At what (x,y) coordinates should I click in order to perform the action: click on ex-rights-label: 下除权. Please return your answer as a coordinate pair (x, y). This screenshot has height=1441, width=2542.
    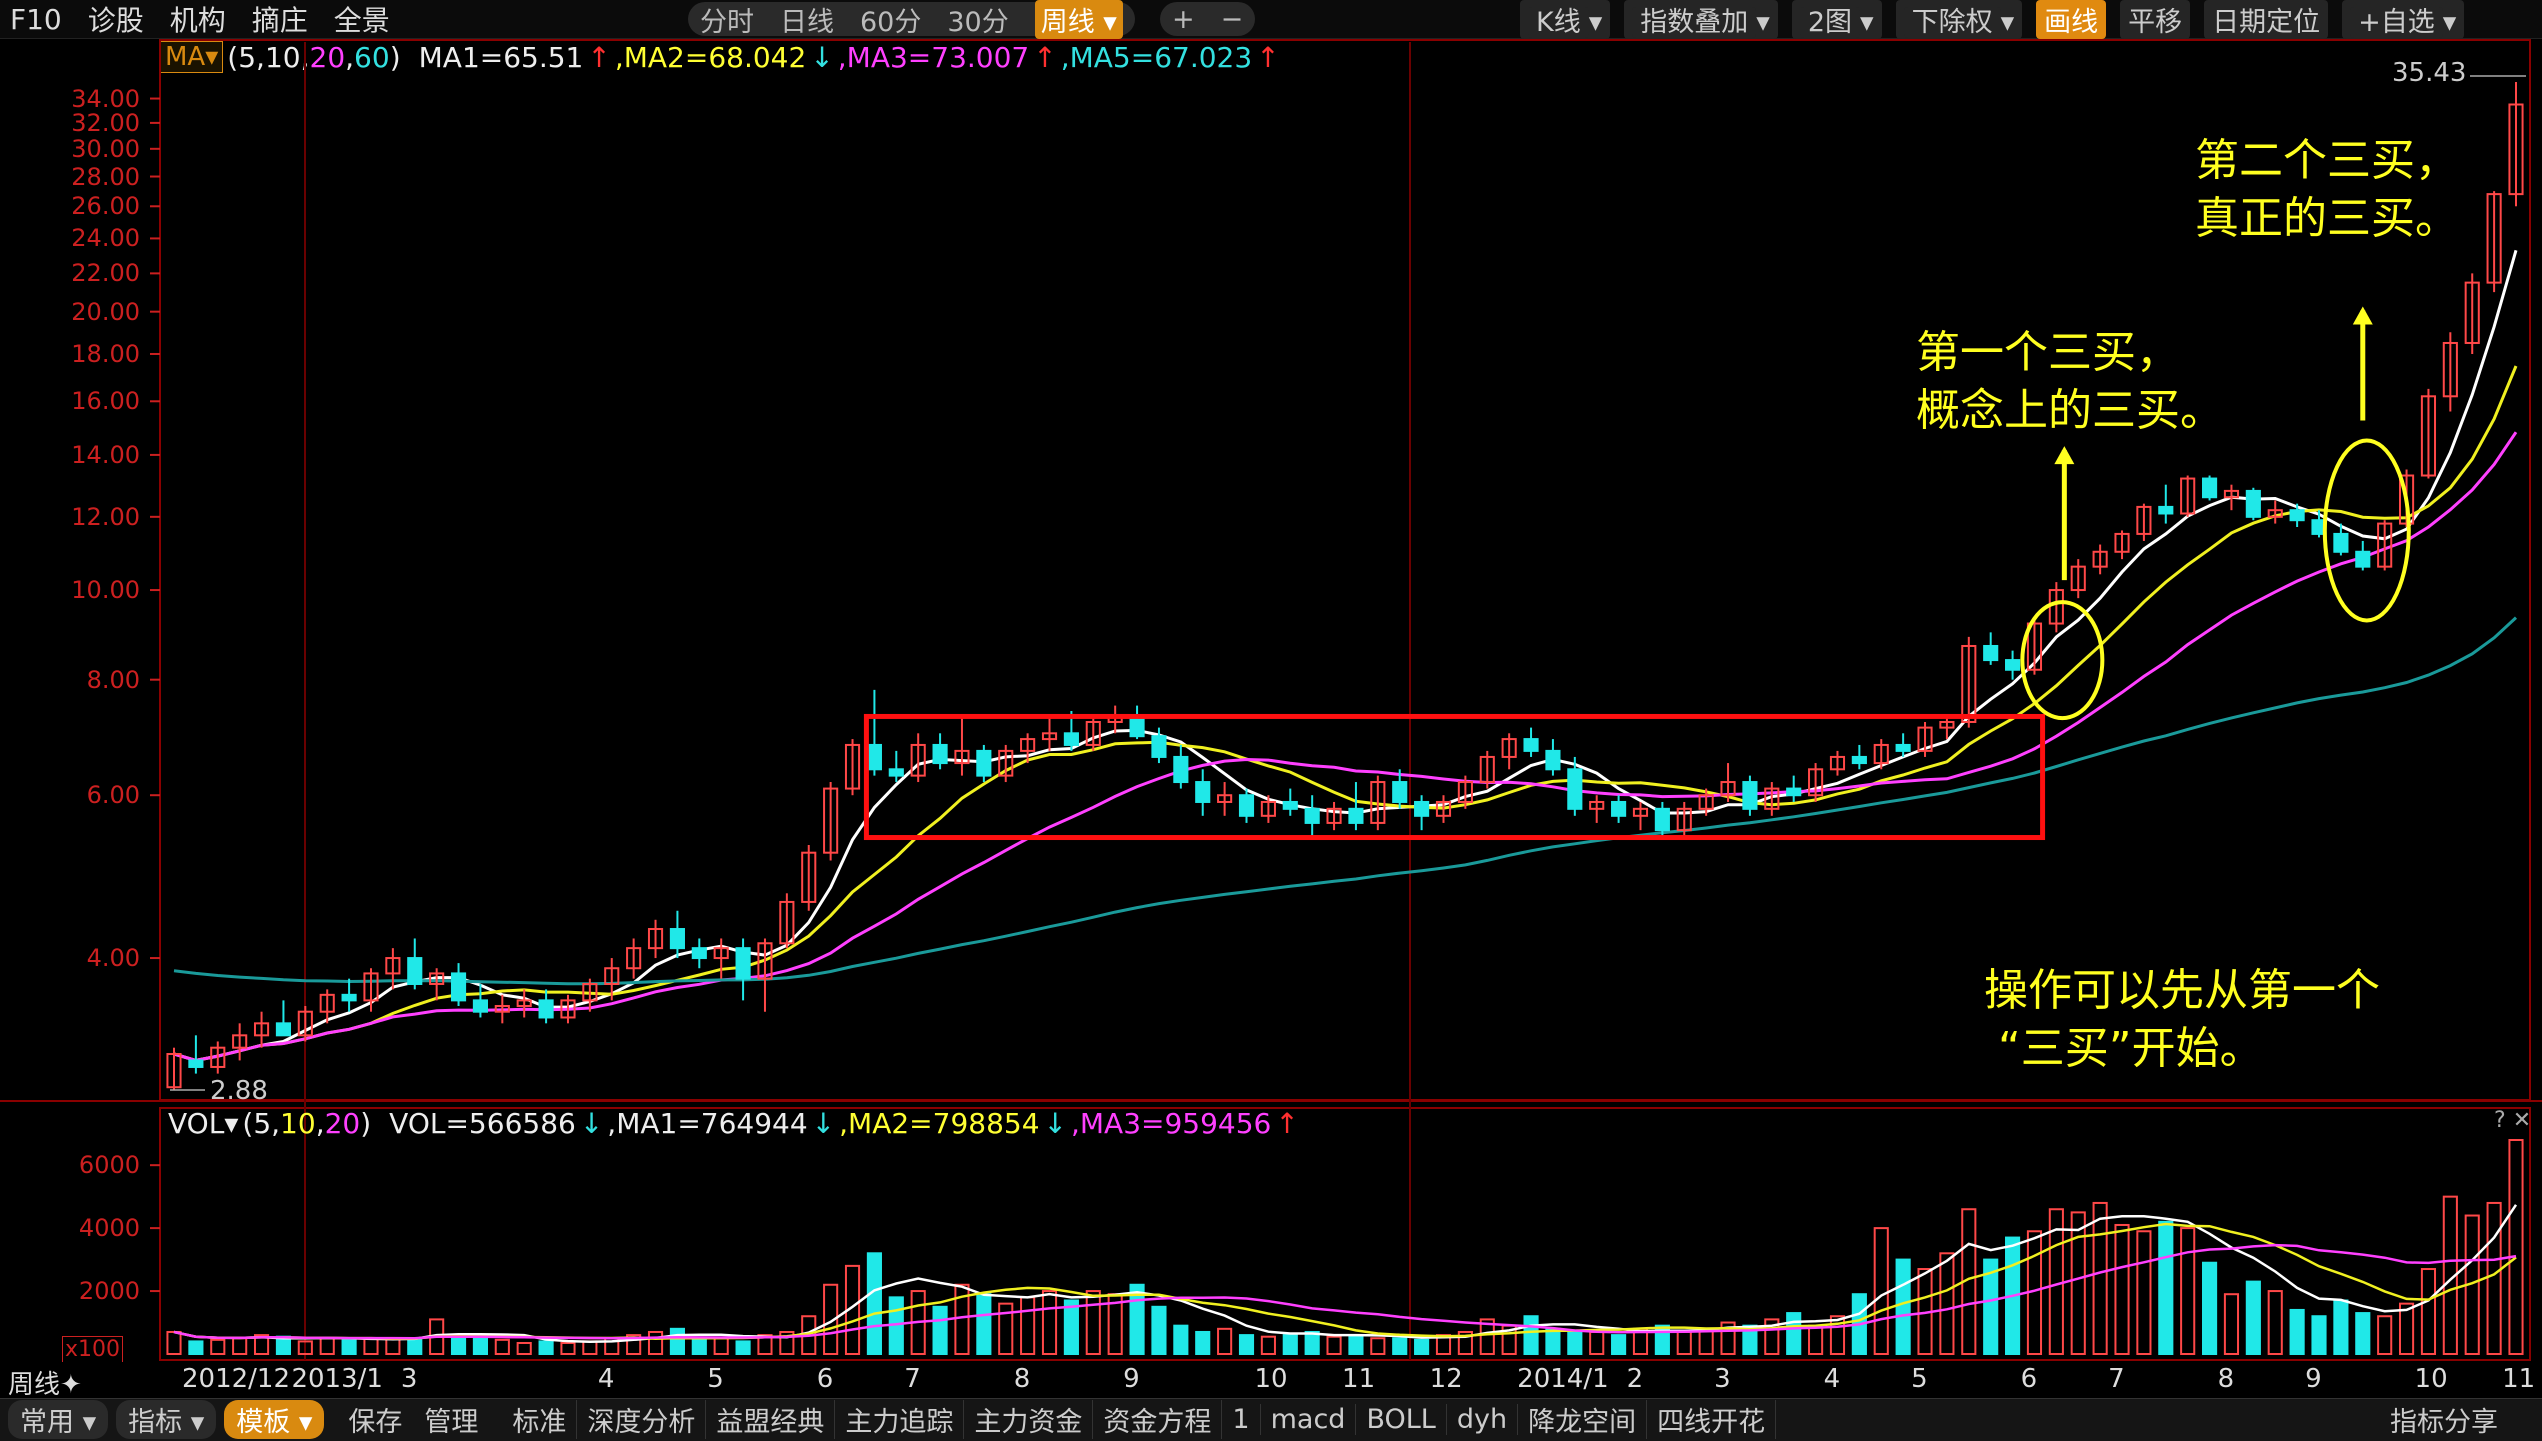
    Looking at the image, I should click on (1952, 22).